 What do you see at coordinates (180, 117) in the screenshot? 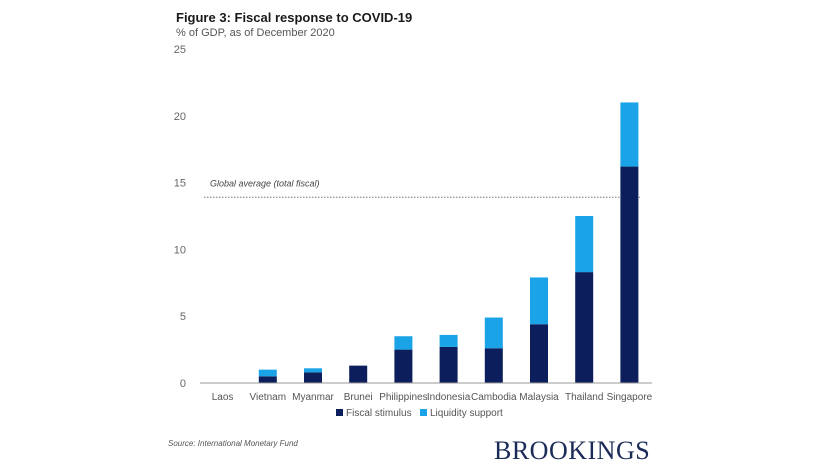
I see `y-tick-label: 20` at bounding box center [180, 117].